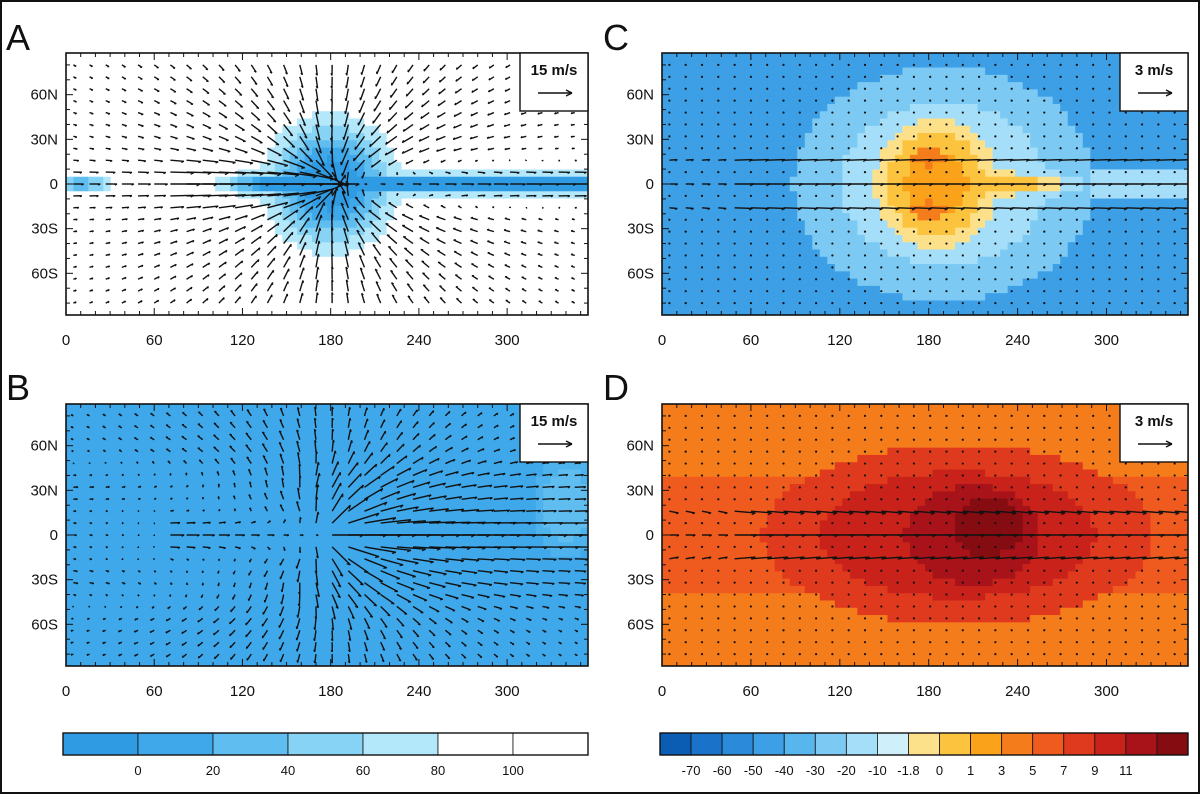 The height and width of the screenshot is (799, 1200). I want to click on colorbar-label: 80, so click(438, 770).